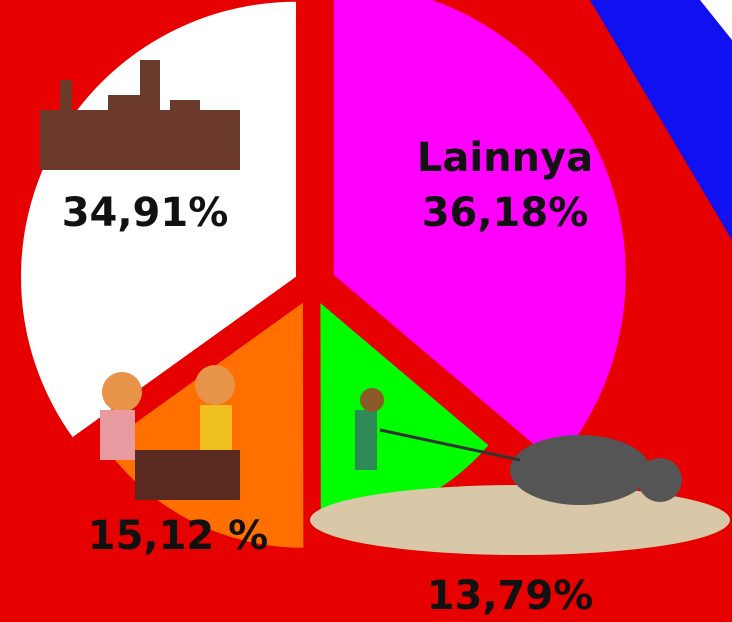 The image size is (732, 622). I want to click on vendor-icon, so click(170, 432).